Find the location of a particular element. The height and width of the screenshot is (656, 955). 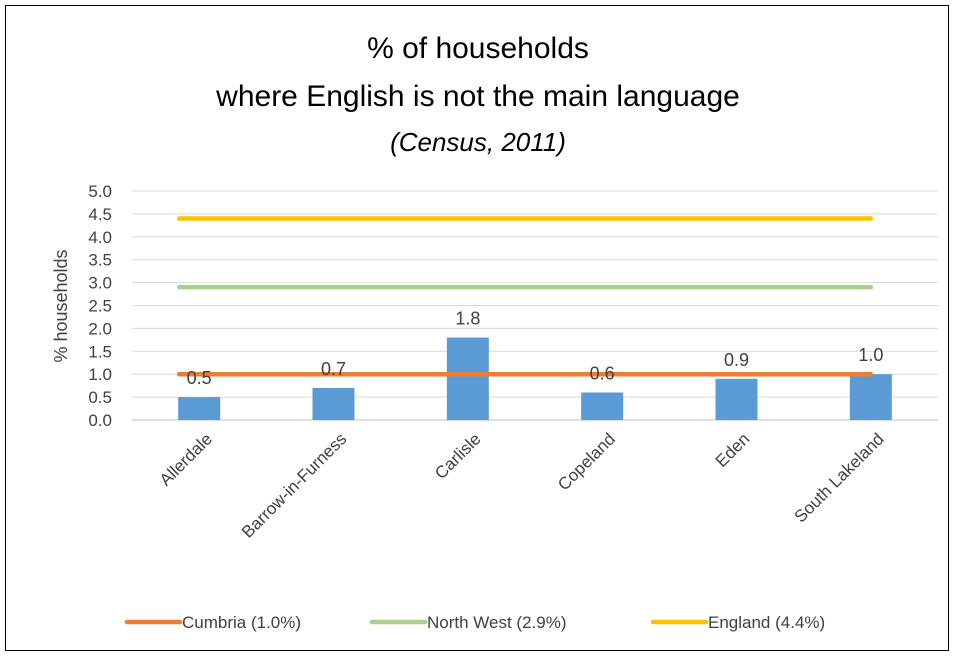

y-tick-label: 2.5 is located at coordinates (100, 306).